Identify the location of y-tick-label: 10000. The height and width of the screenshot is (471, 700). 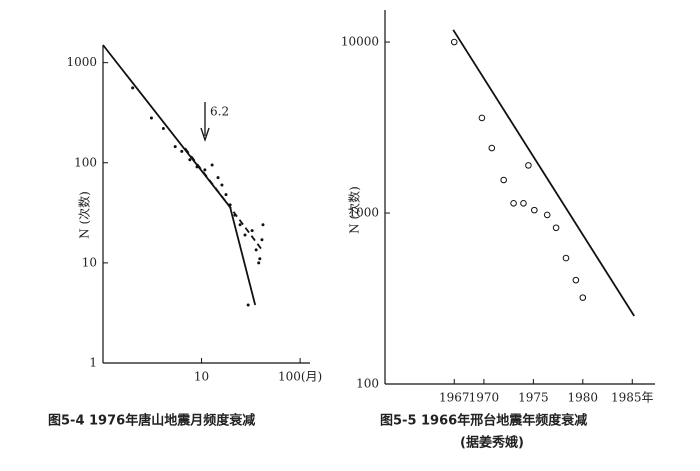
(360, 42).